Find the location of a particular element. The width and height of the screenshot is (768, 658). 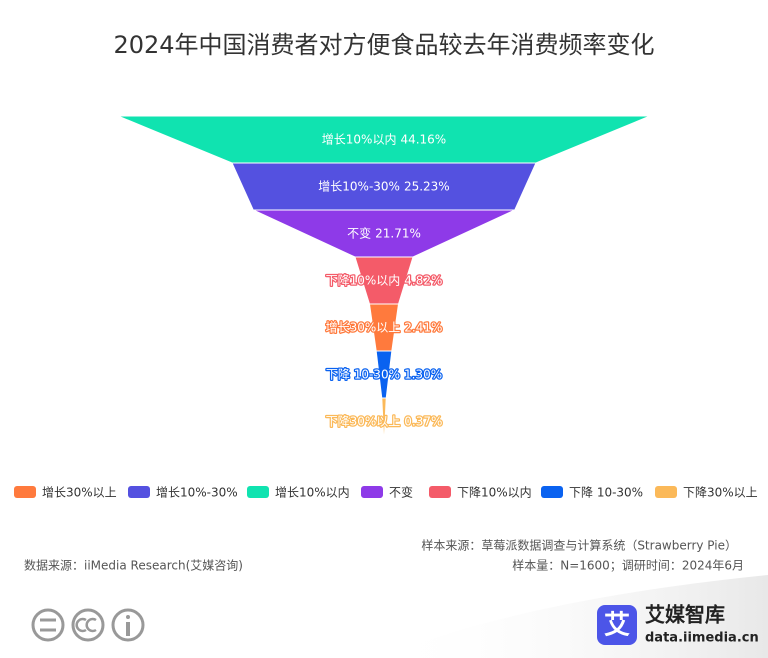

segment-label: 增长10%以内 44.16% is located at coordinates (384, 139).